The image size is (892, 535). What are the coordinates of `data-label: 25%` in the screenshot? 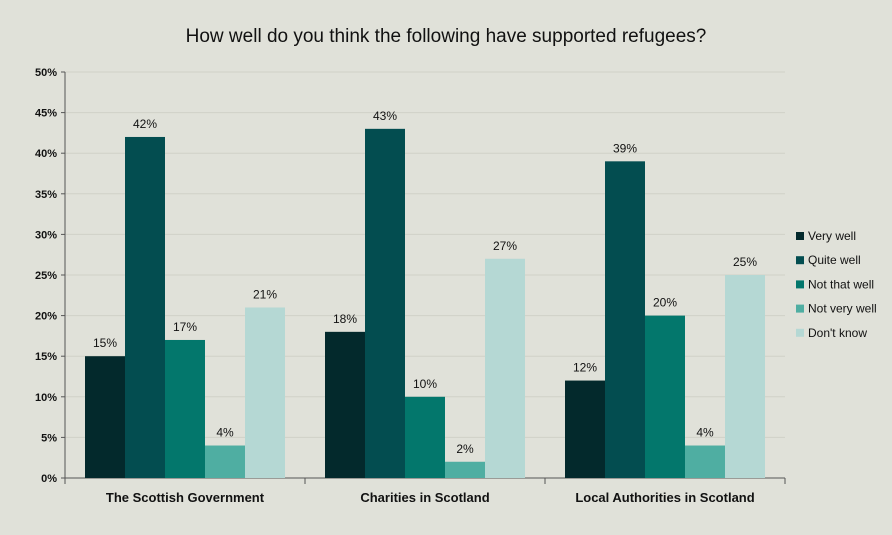 It's located at (745, 262).